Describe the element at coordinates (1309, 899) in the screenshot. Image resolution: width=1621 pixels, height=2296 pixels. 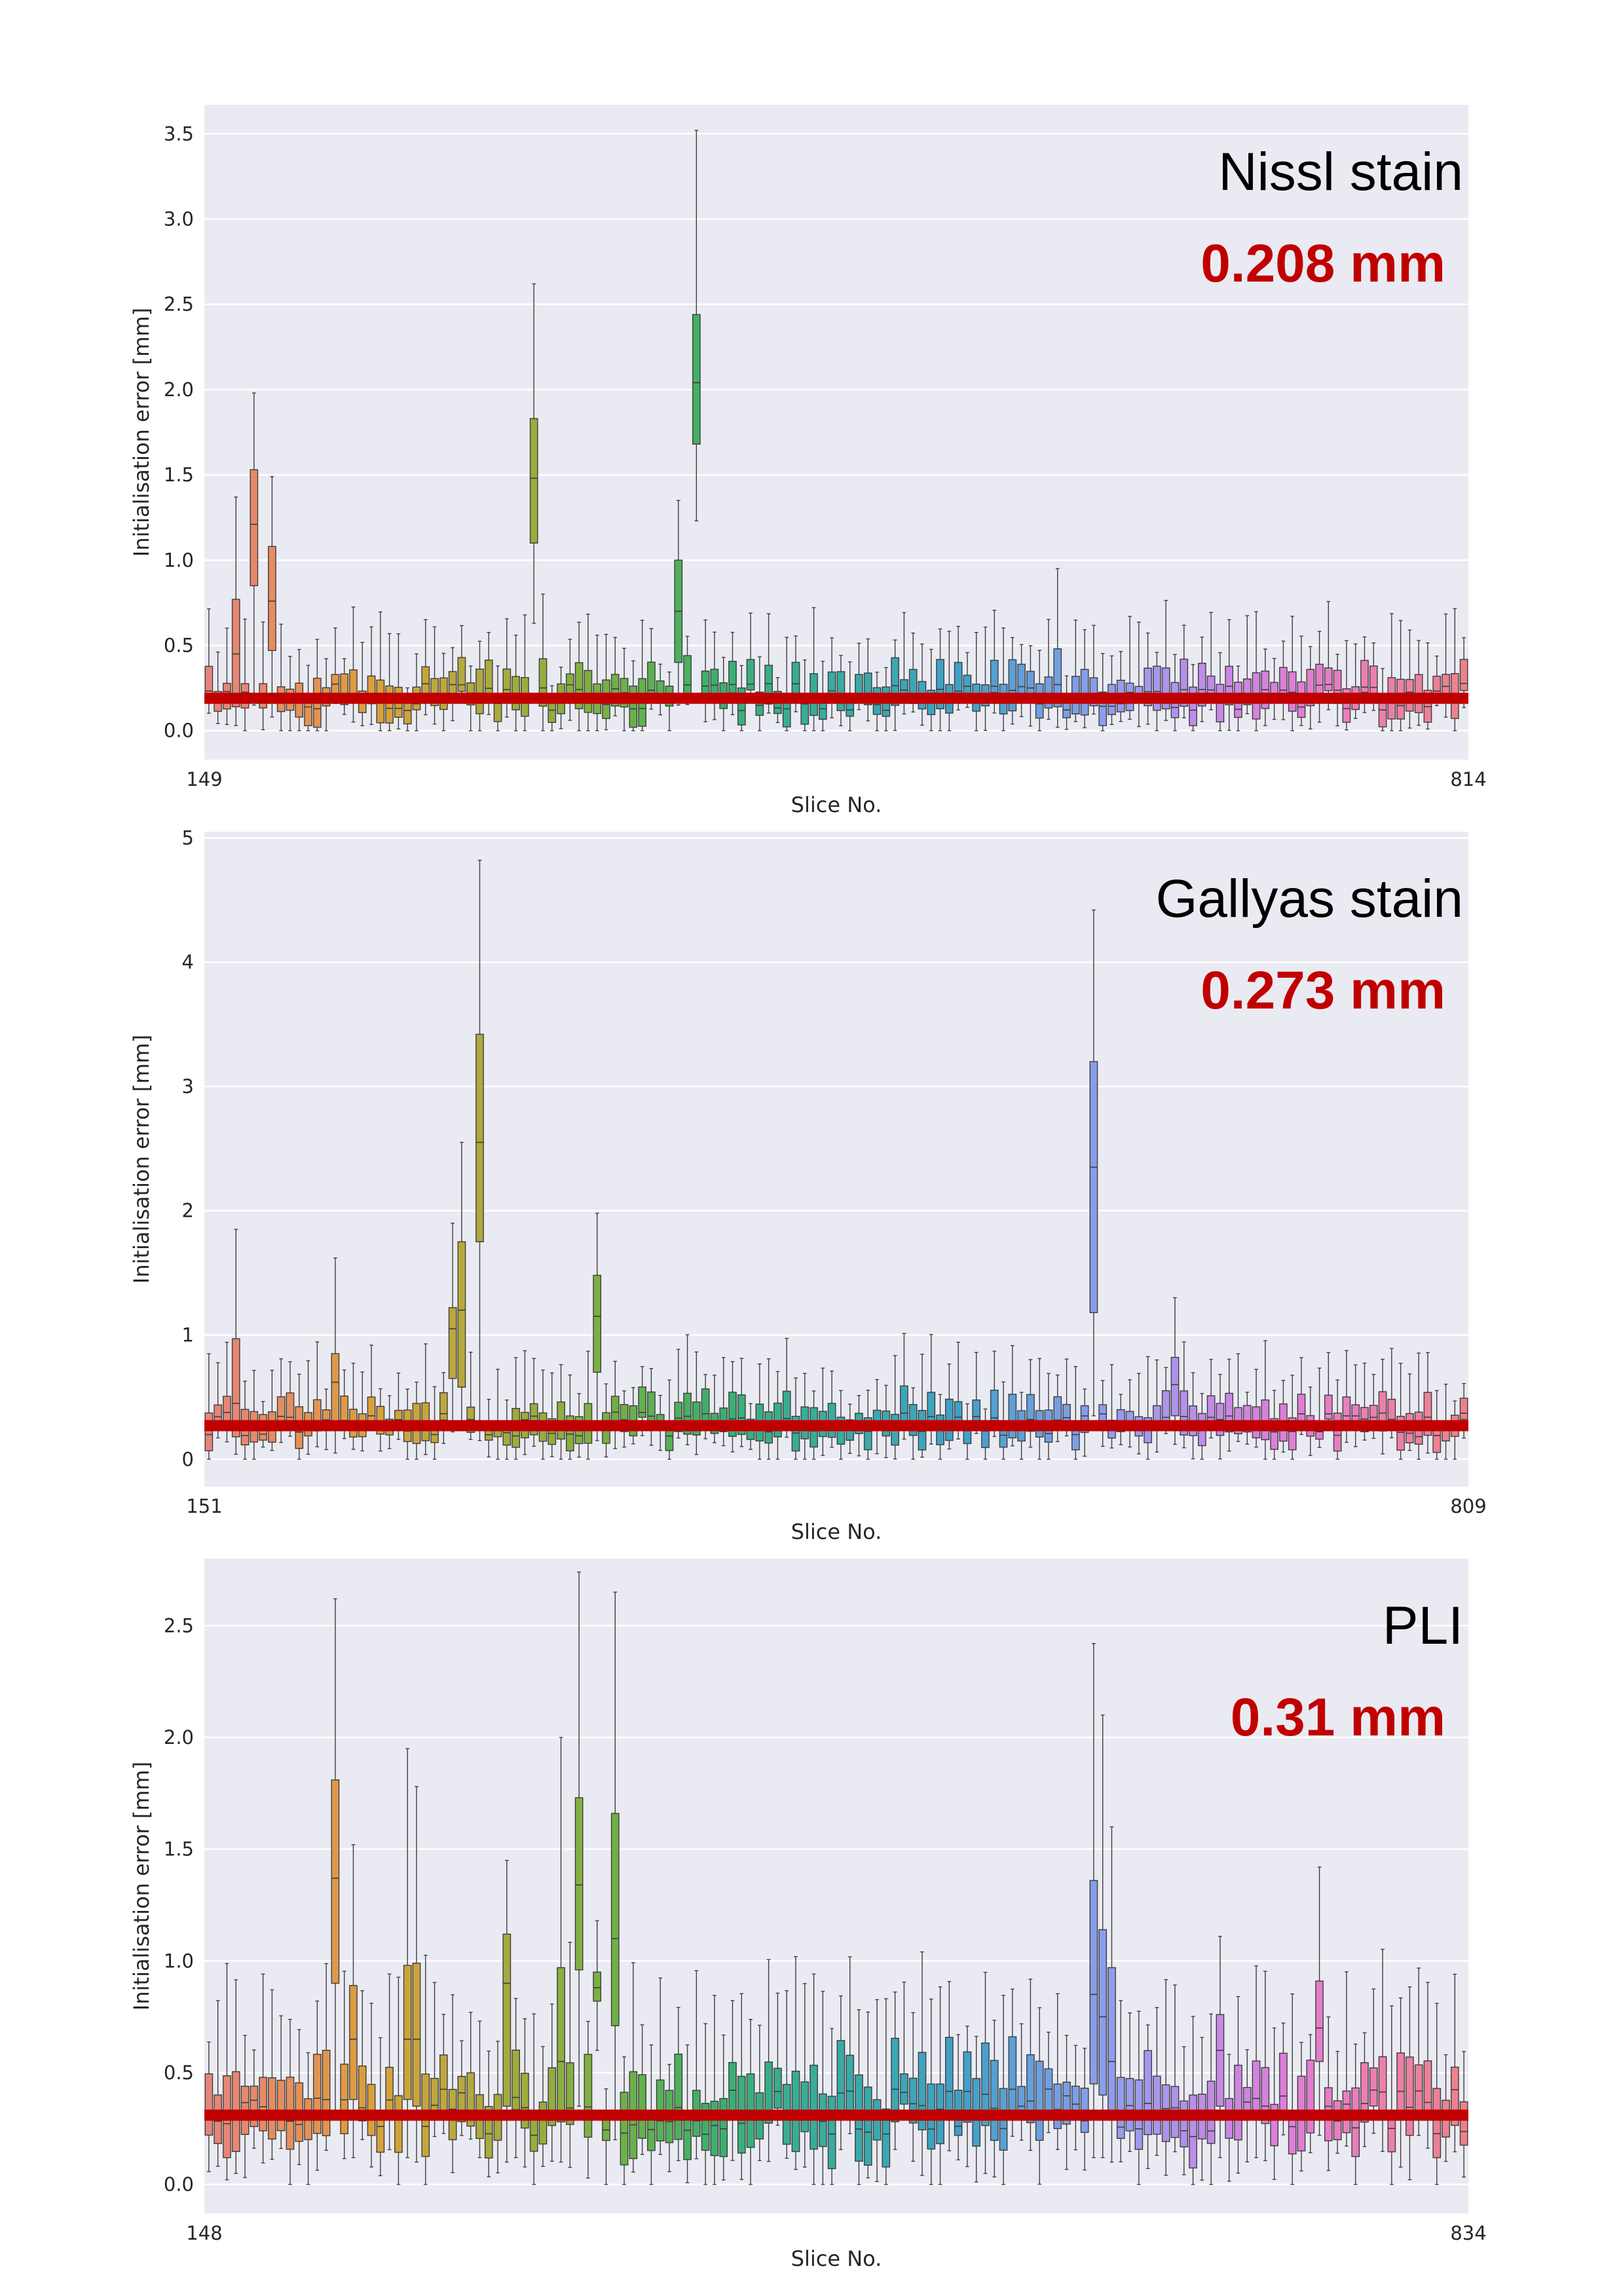
I see `panel-title: Gallyas stain` at that location.